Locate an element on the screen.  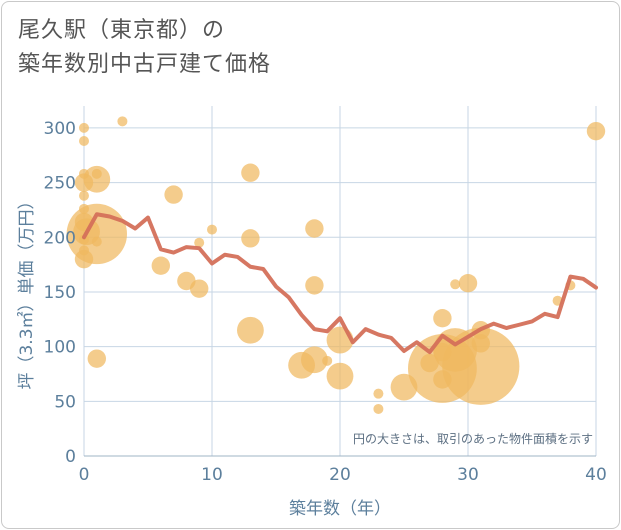
x-tick-label: 20 is located at coordinates (340, 475).